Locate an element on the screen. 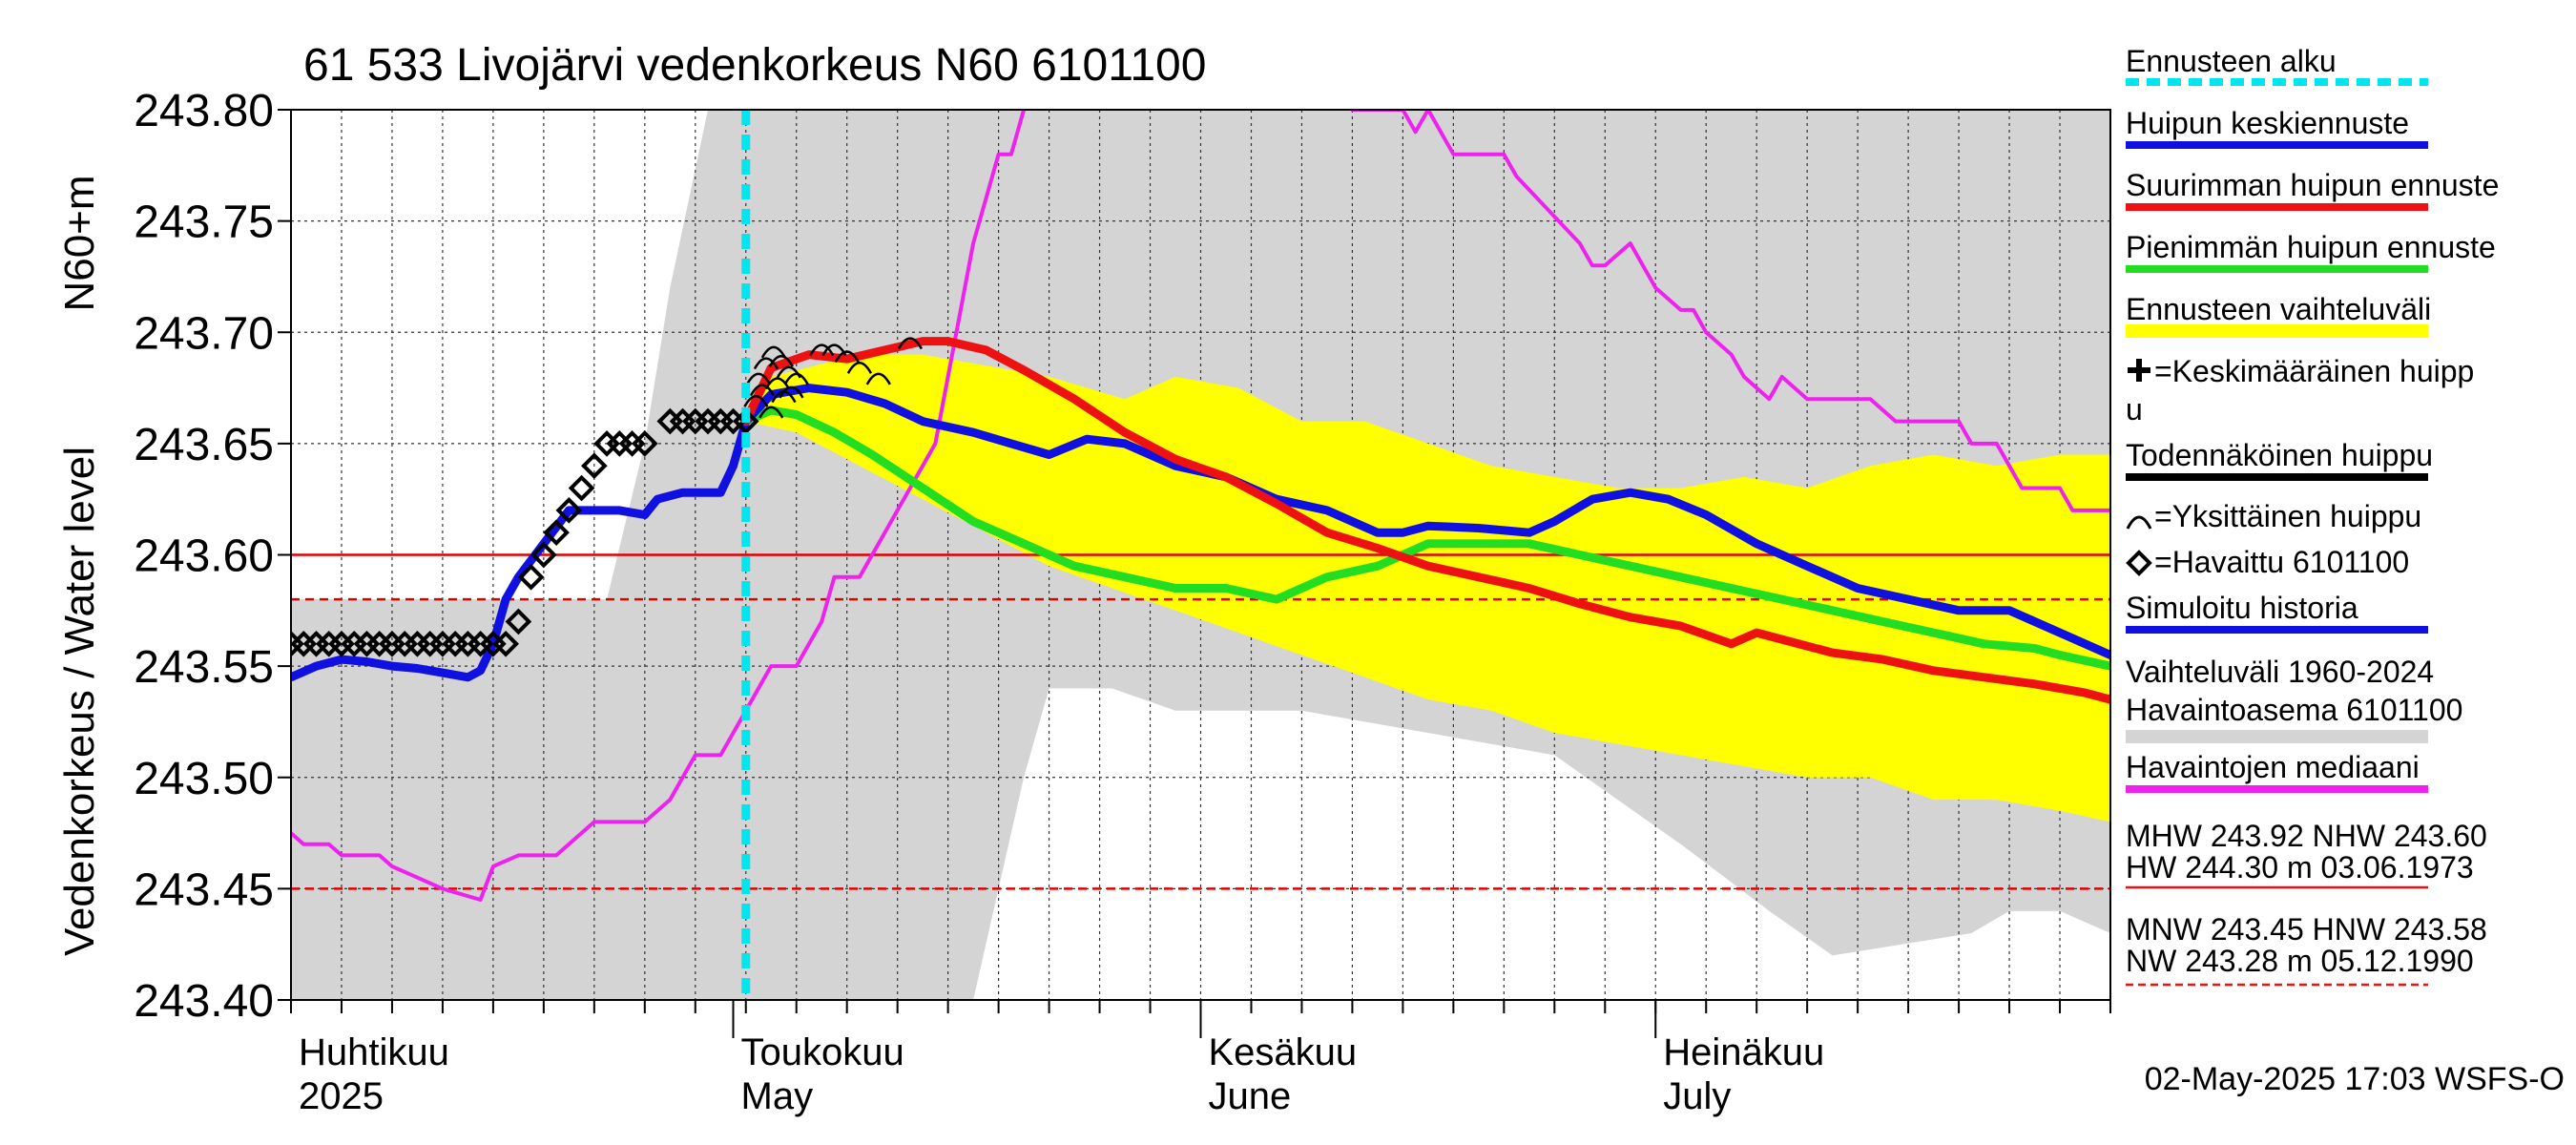  legend-label: Ennusteen alku is located at coordinates (2231, 61).